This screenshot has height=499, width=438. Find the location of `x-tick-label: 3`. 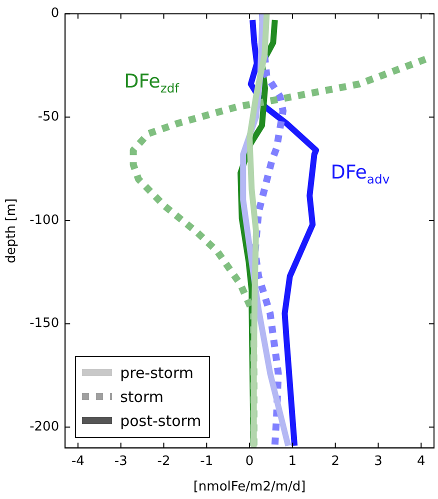

x-tick-label: 3 is located at coordinates (378, 461).